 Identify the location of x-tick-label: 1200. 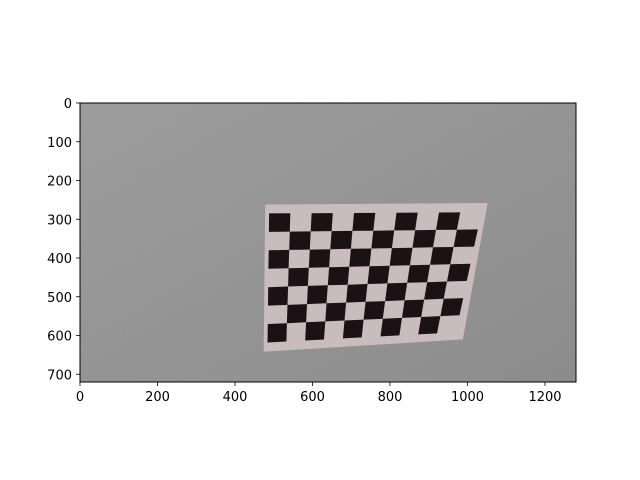
(544, 397).